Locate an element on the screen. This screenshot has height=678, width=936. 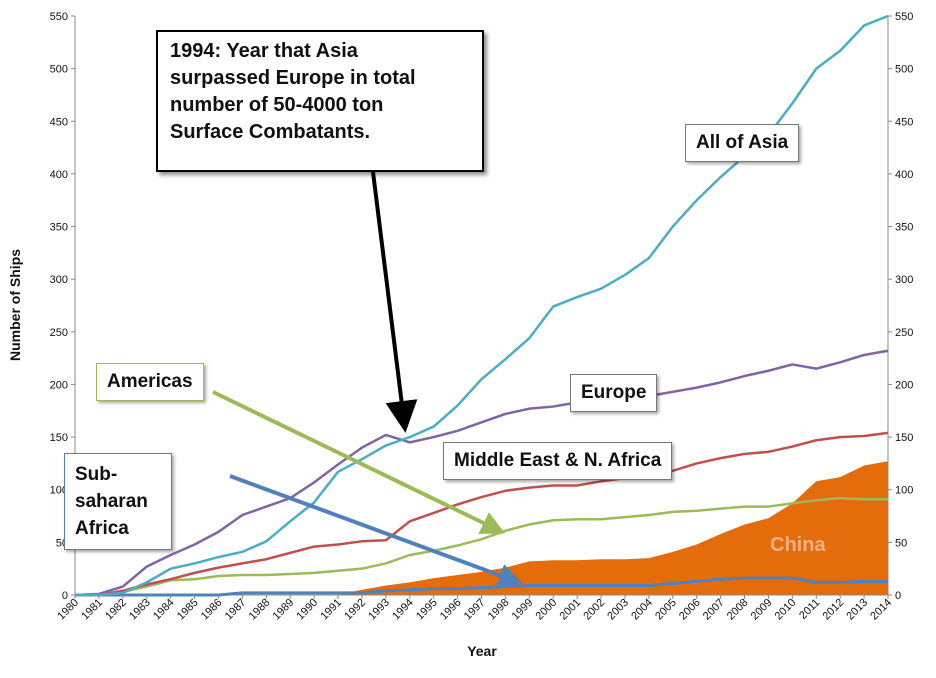
x-tick-label: 2003 is located at coordinates (618, 610).